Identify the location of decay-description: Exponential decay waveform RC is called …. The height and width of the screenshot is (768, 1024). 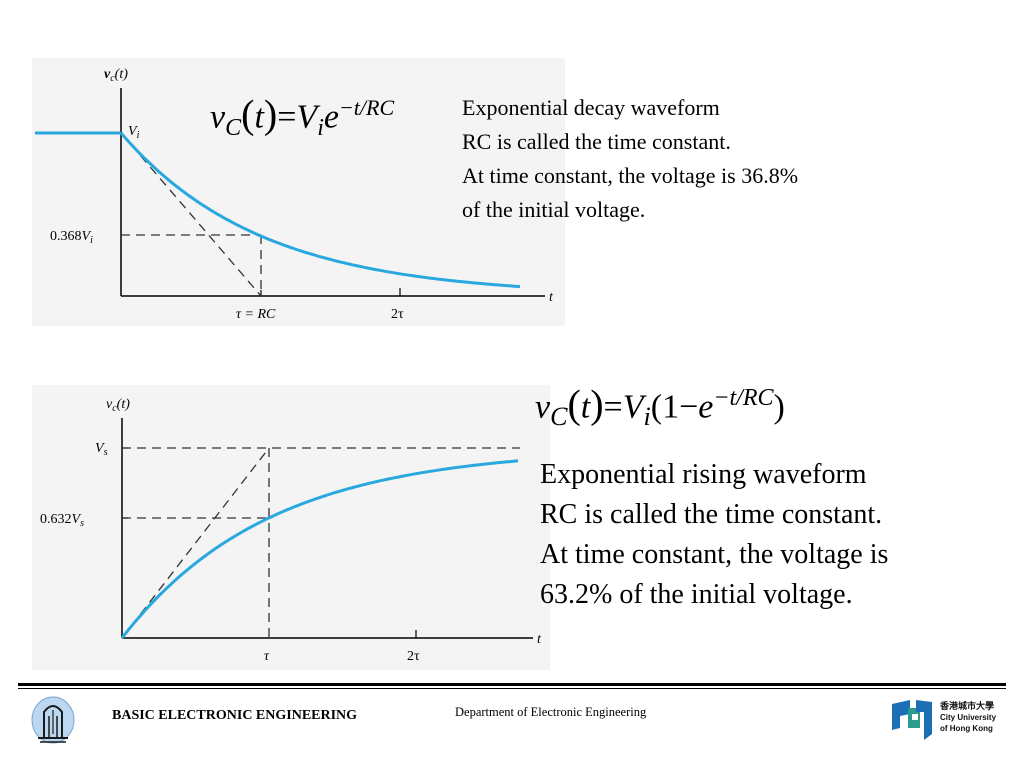
(630, 159).